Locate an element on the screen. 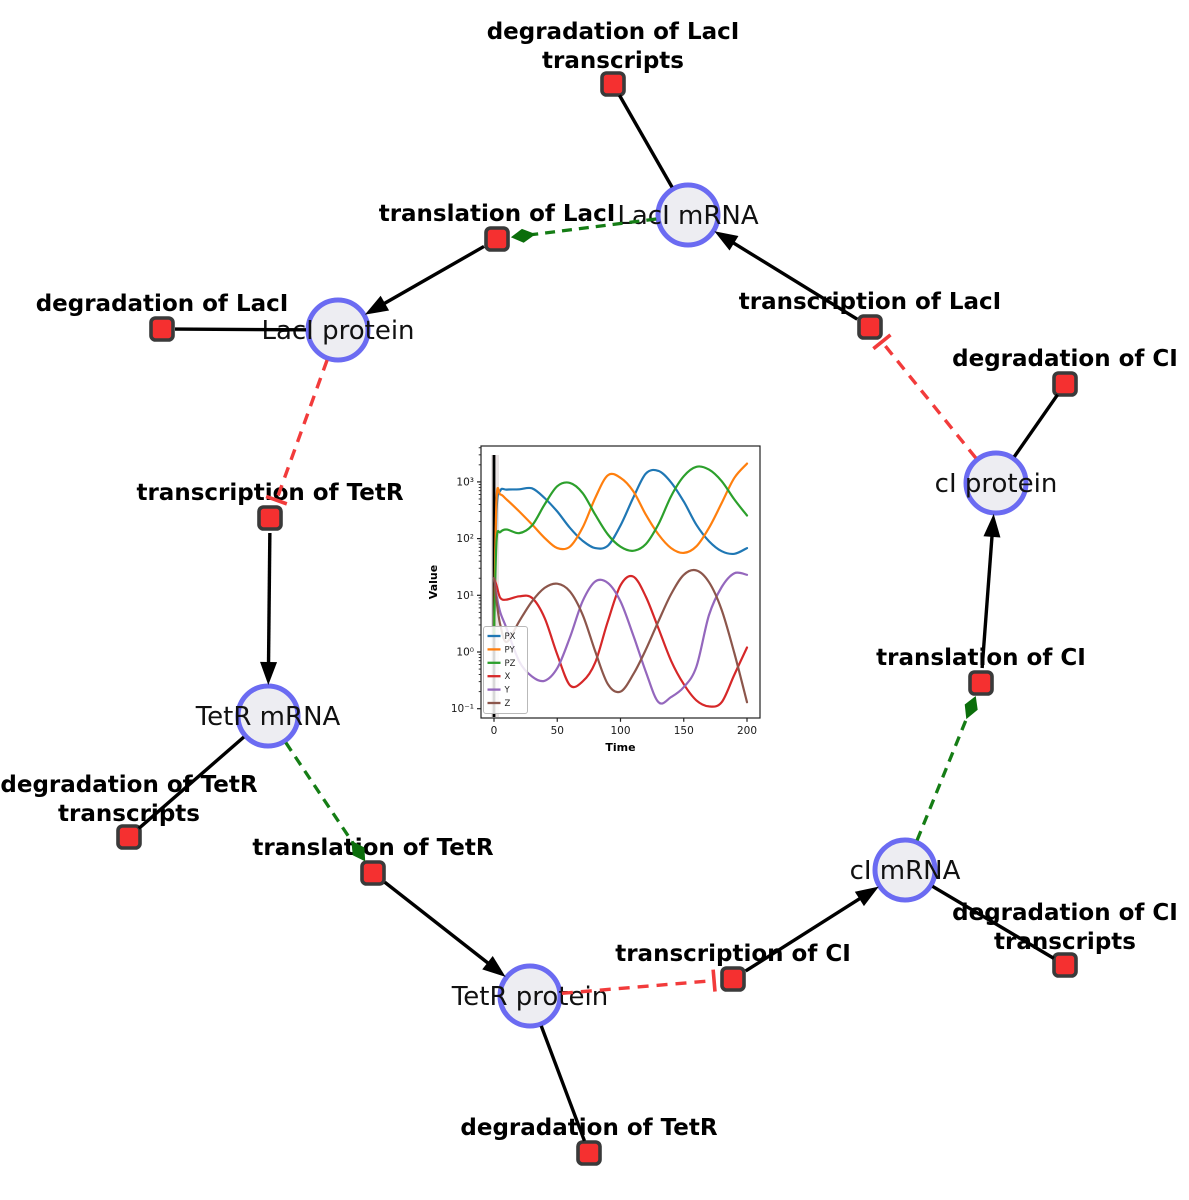 Image resolution: width=1189 pixels, height=1200 pixels. reaction-label-degradation-tetr-transcripts-line2: transcripts is located at coordinates (129, 814).